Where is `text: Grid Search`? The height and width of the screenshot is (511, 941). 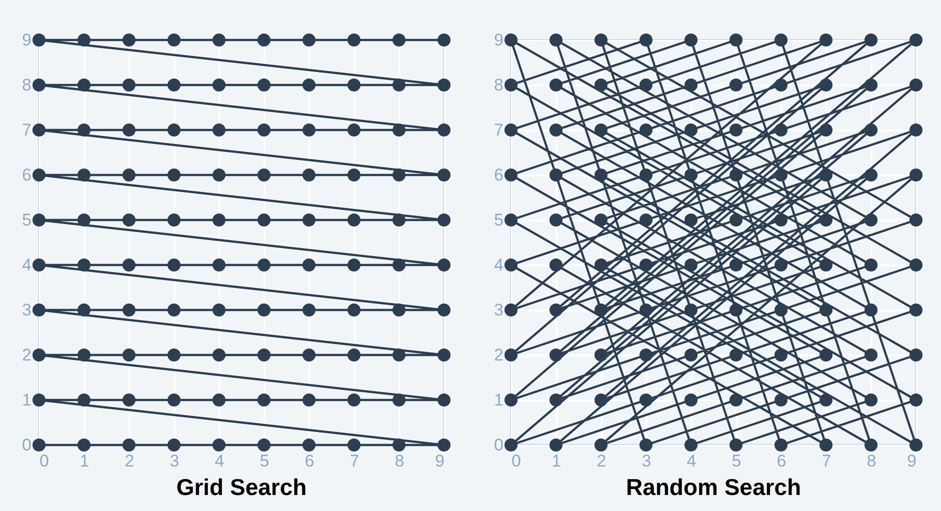
text: Grid Search is located at coordinates (241, 487).